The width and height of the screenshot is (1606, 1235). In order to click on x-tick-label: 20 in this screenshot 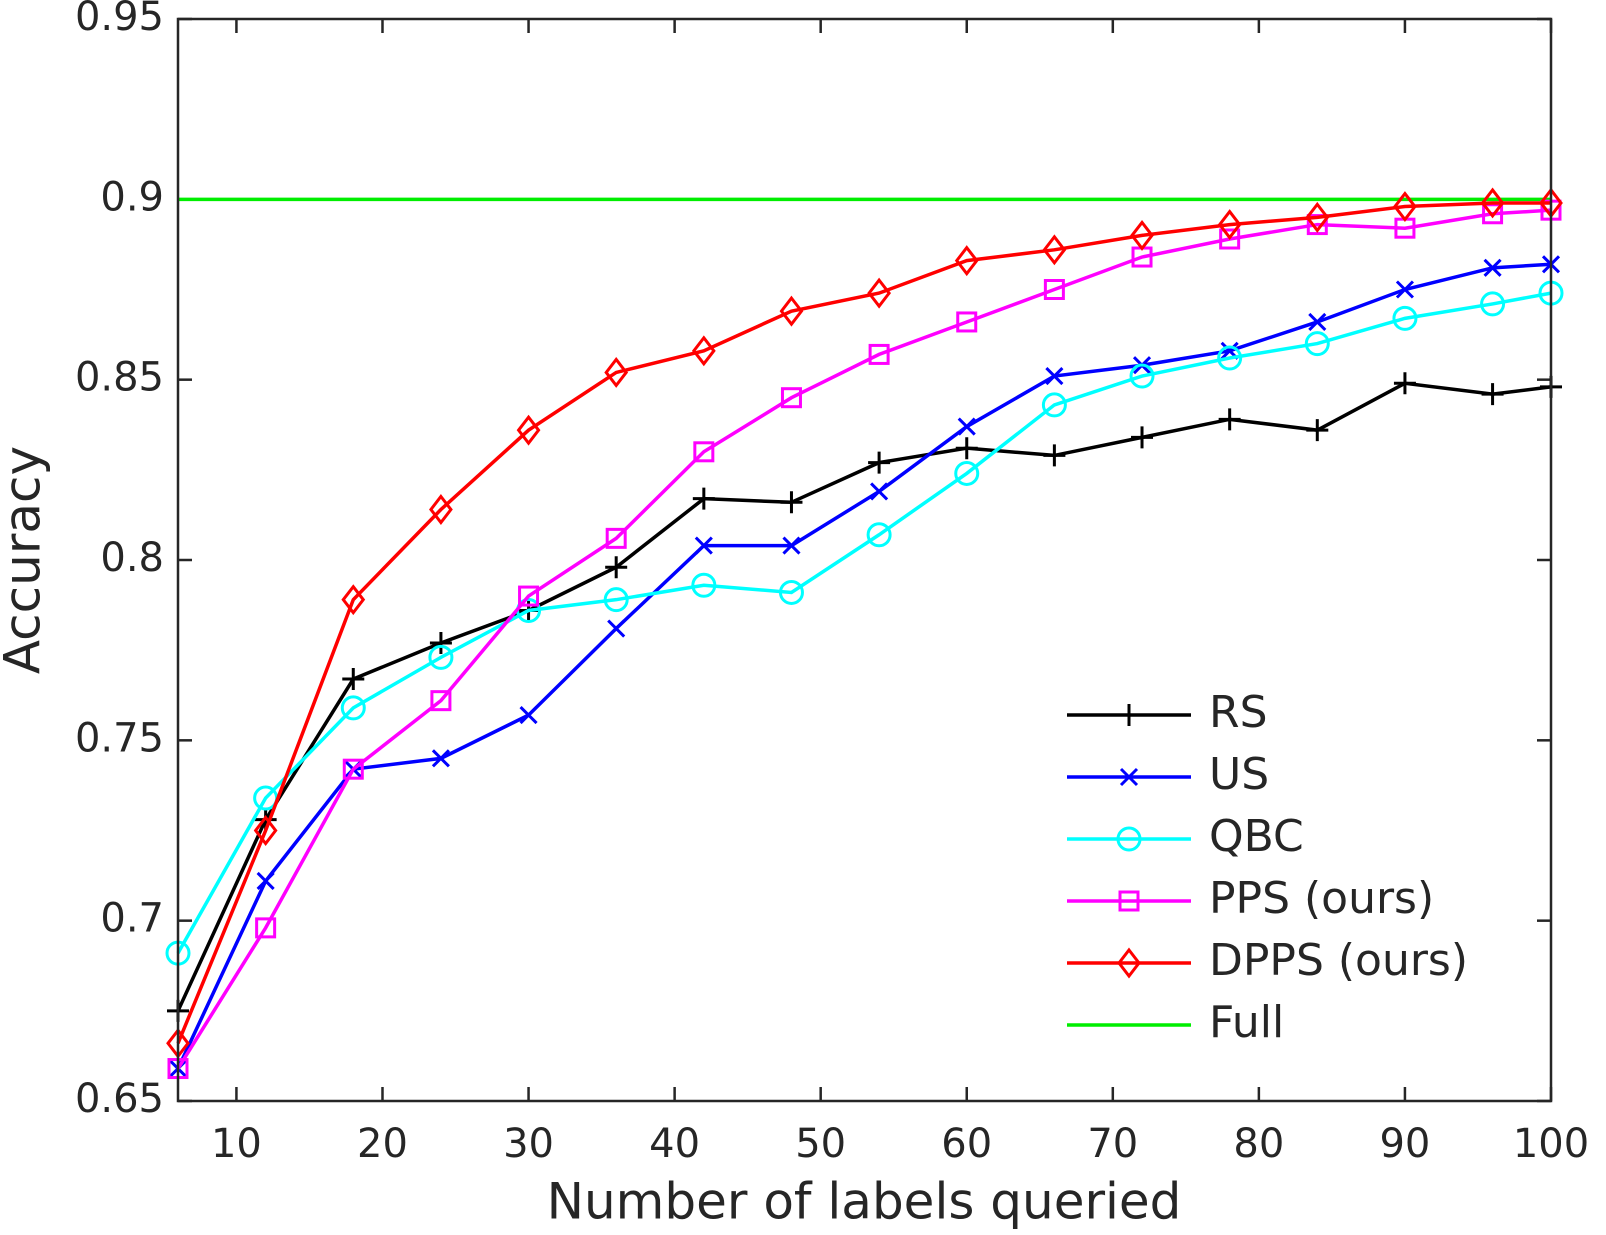, I will do `click(382, 1144)`.